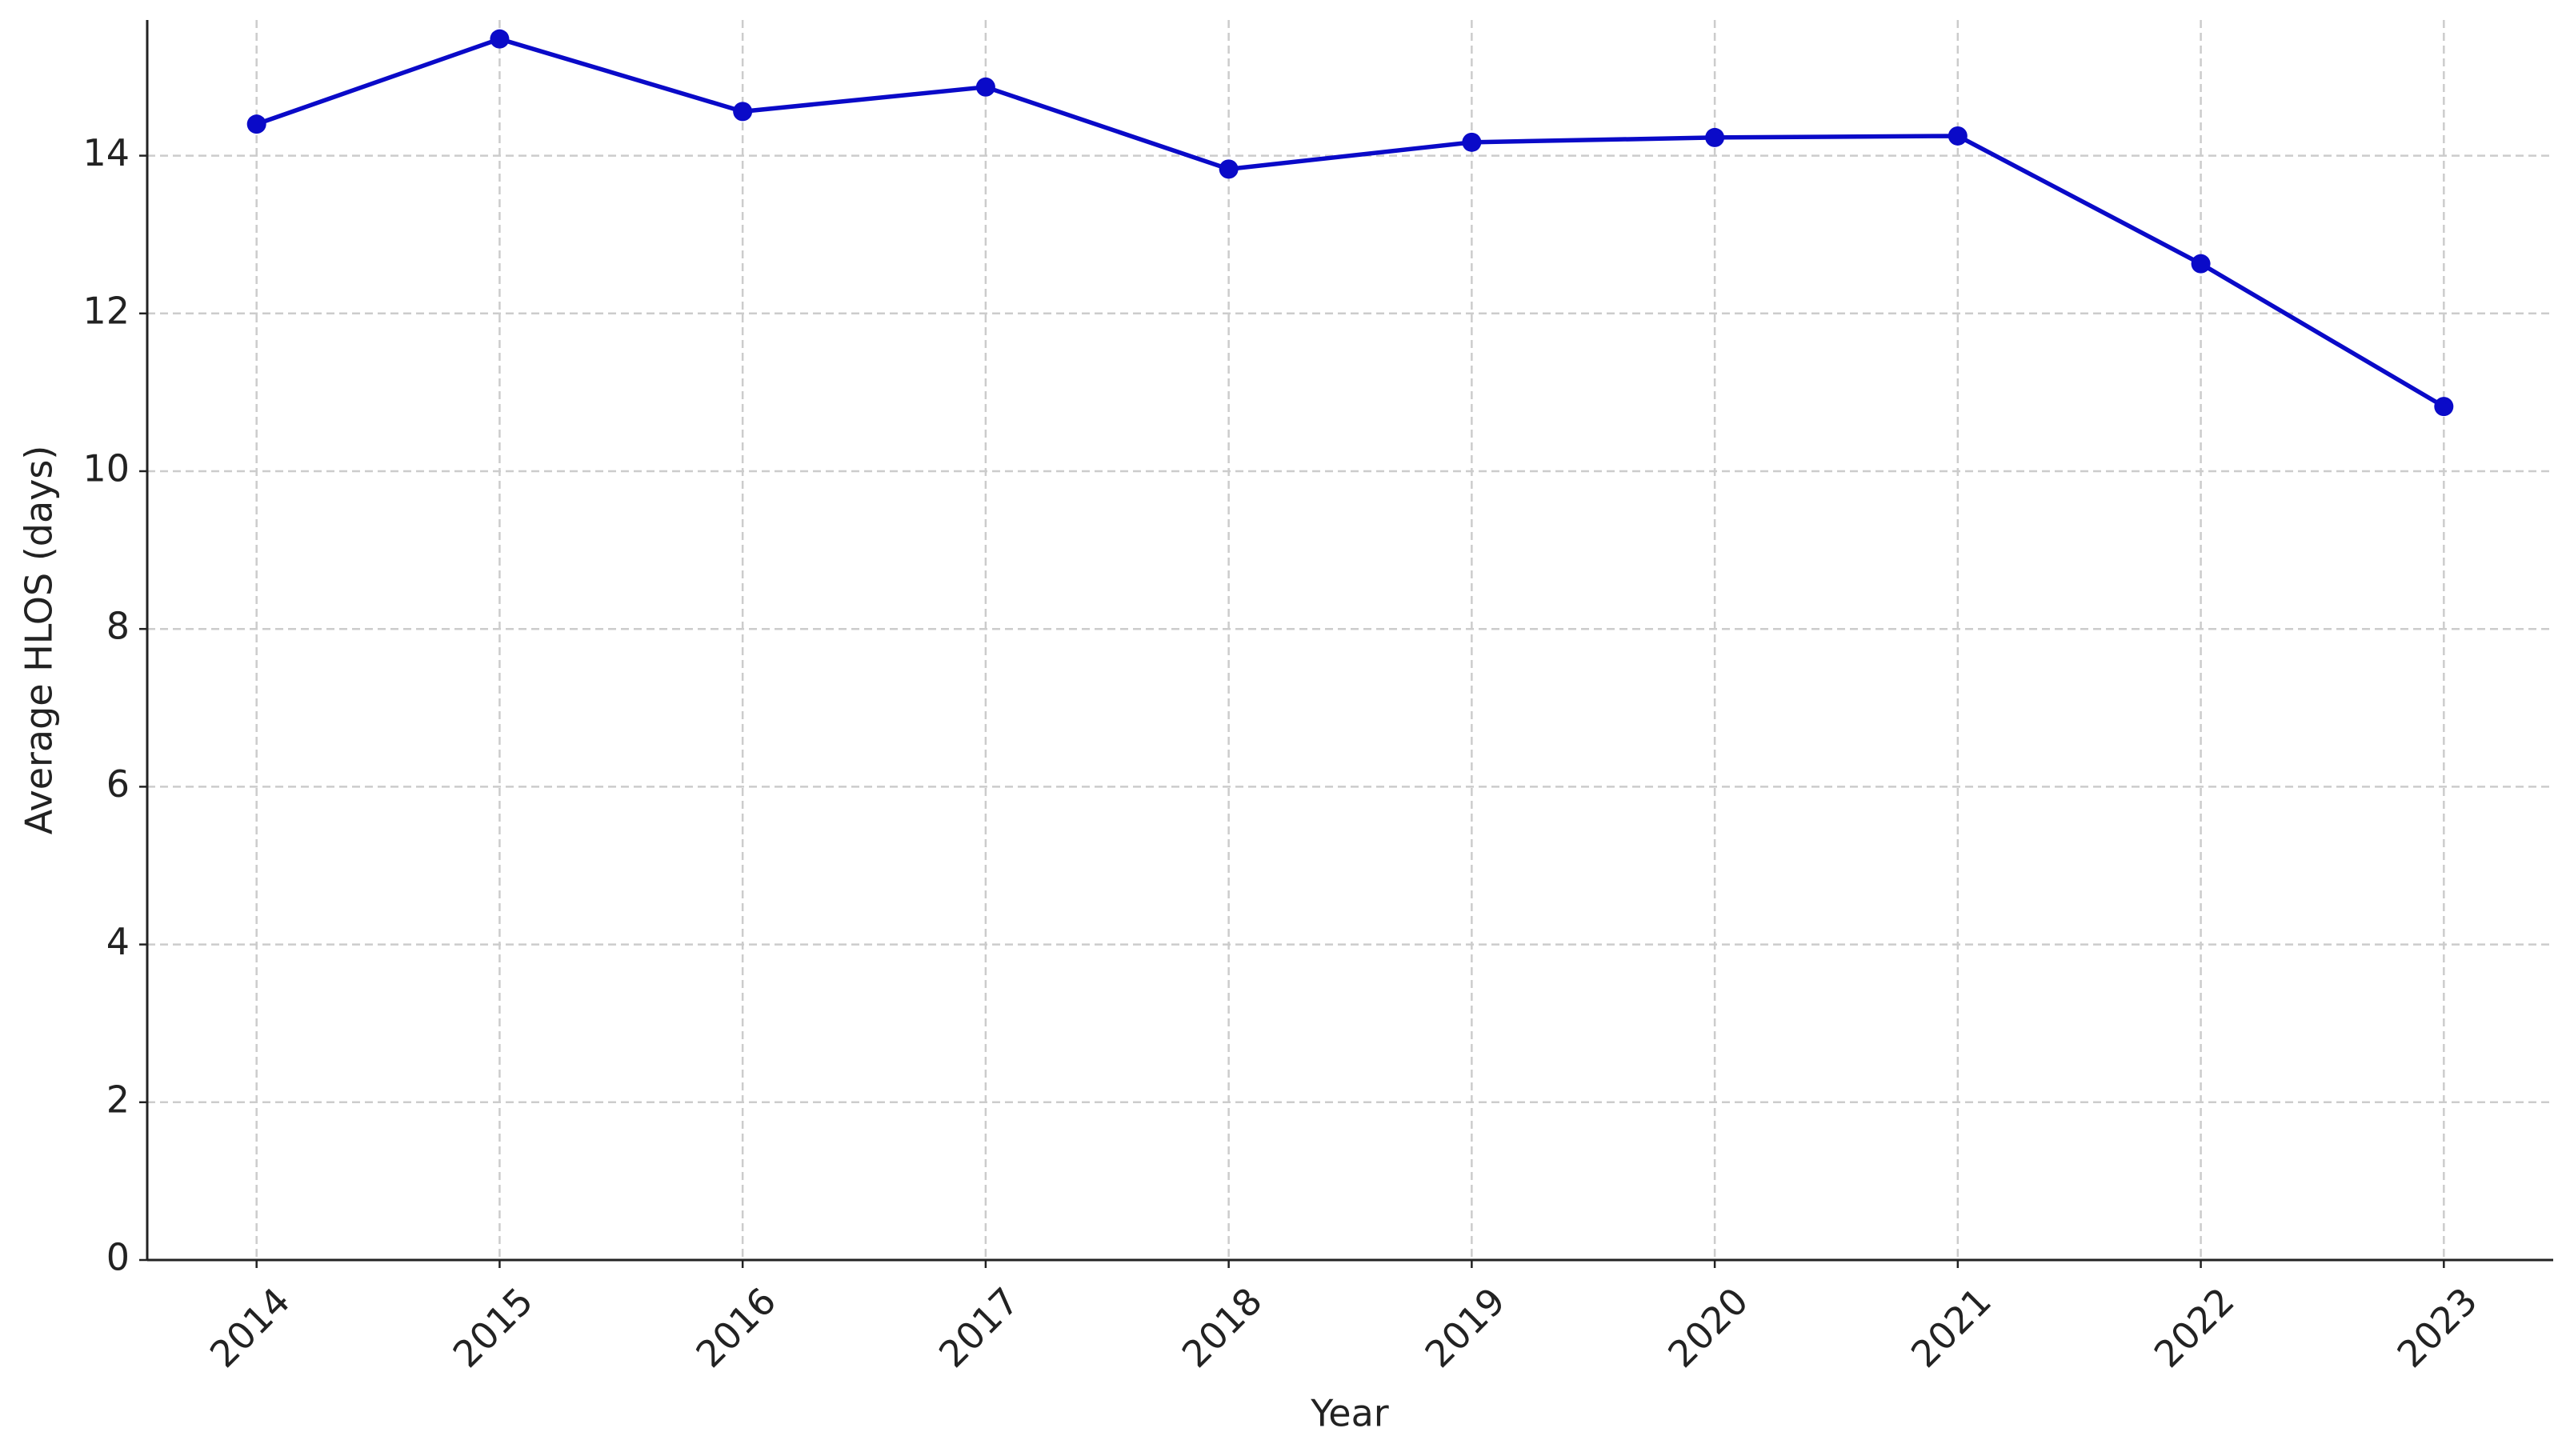 The width and height of the screenshot is (2570, 1456). I want to click on x-tick-label: 2017, so click(979, 1327).